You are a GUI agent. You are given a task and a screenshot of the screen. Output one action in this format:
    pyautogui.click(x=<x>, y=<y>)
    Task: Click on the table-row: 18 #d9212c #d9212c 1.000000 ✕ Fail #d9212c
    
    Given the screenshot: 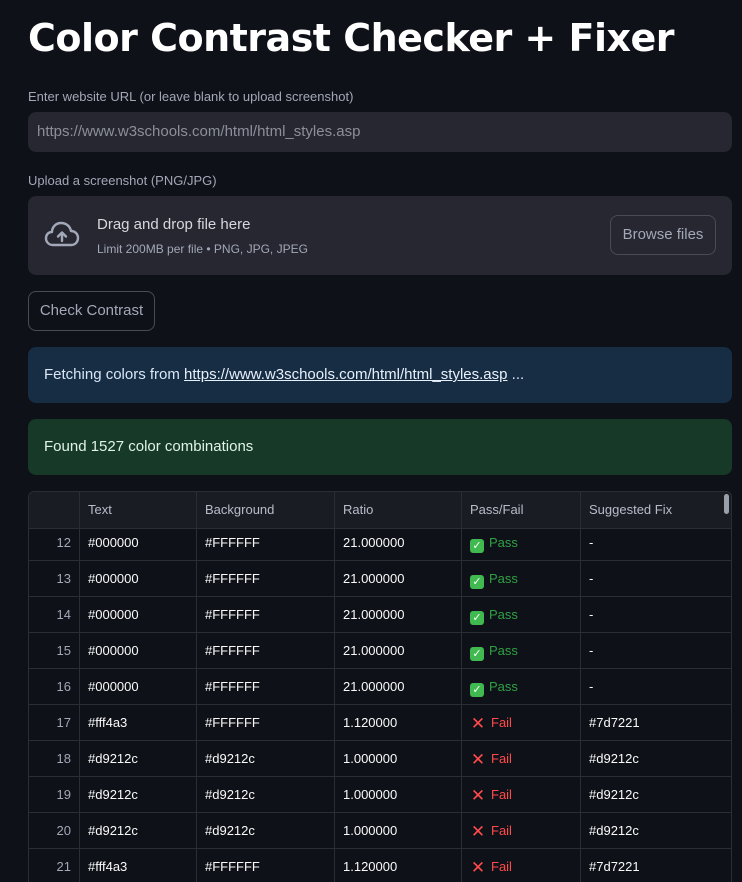 What is the action you would take?
    pyautogui.click(x=380, y=759)
    